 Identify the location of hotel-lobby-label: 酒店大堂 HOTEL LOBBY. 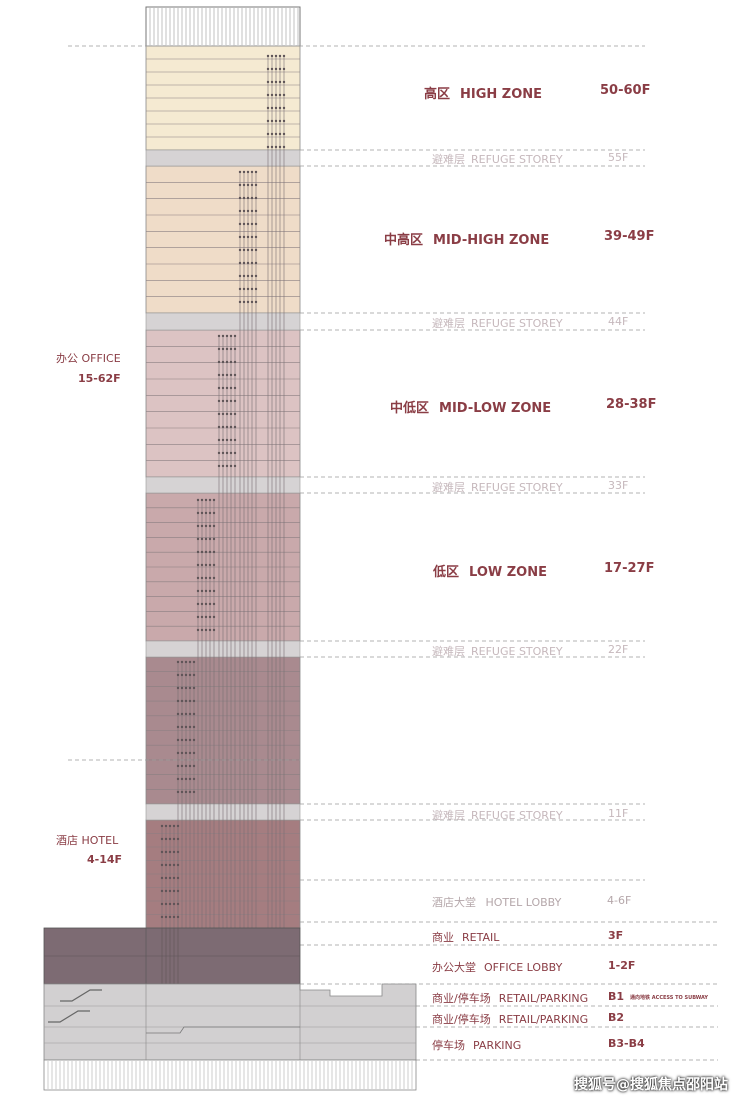
(496, 902).